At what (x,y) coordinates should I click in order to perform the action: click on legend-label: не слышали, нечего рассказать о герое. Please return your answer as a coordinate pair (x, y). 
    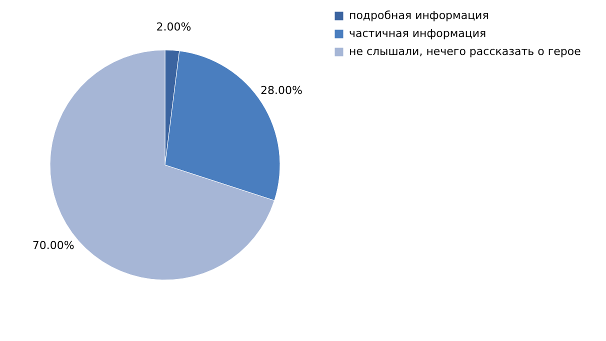
    Looking at the image, I should click on (465, 51).